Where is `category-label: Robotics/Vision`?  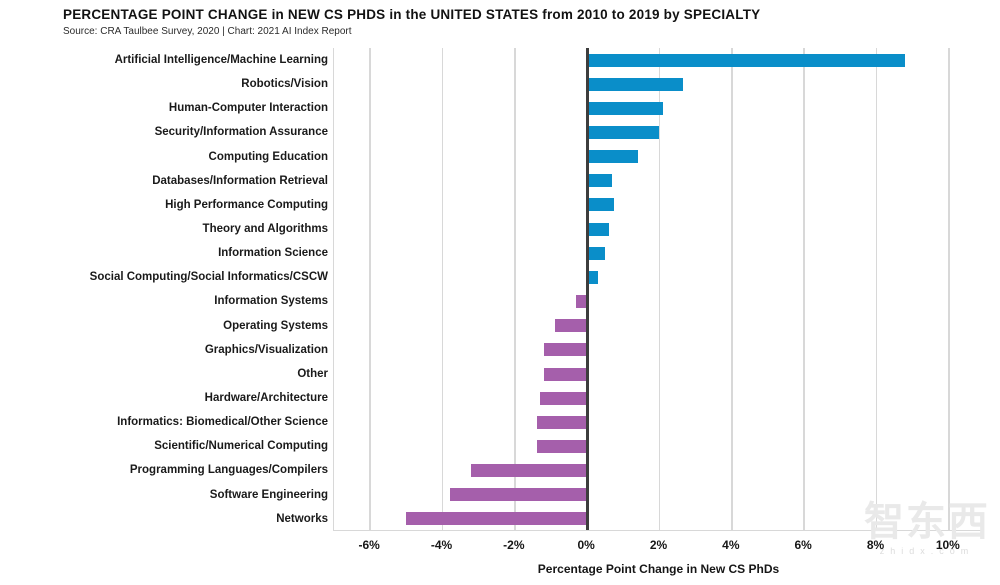 category-label: Robotics/Vision is located at coordinates (284, 84).